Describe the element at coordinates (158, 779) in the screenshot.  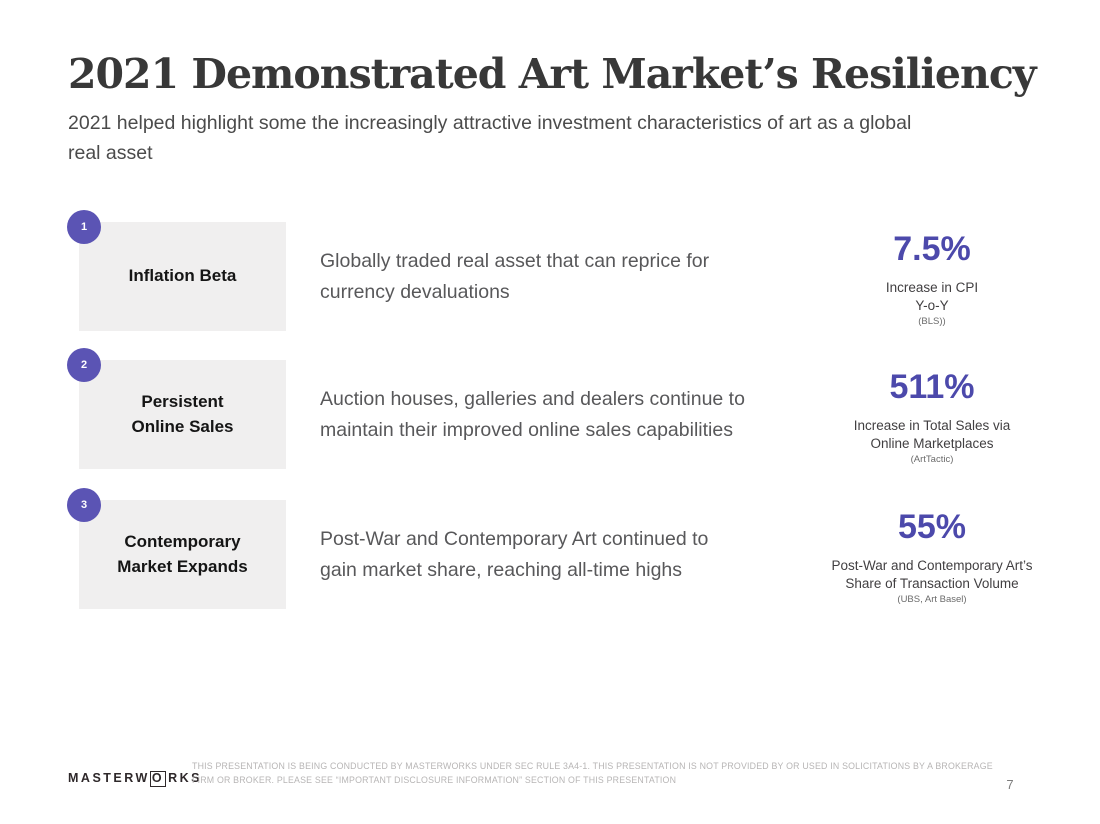
I see `logo-boxed-o: O` at that location.